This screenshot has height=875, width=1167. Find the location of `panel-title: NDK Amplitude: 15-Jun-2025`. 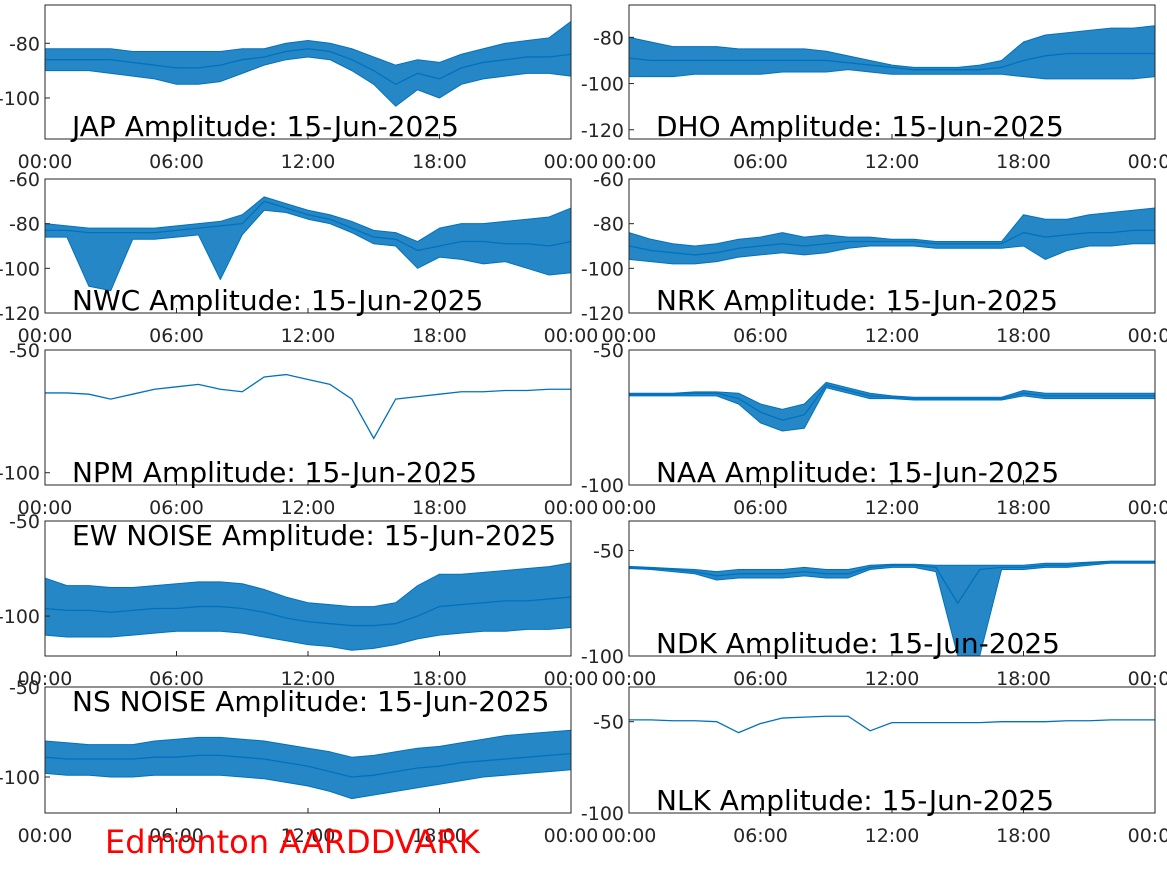

panel-title: NDK Amplitude: 15-Jun-2025 is located at coordinates (858, 643).